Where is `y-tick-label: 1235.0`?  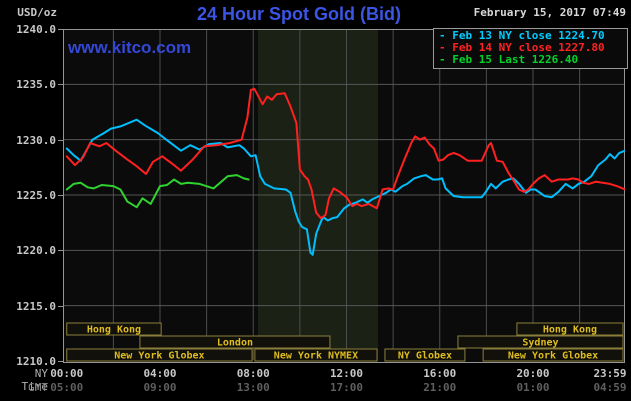 y-tick-label: 1235.0 is located at coordinates (36, 85).